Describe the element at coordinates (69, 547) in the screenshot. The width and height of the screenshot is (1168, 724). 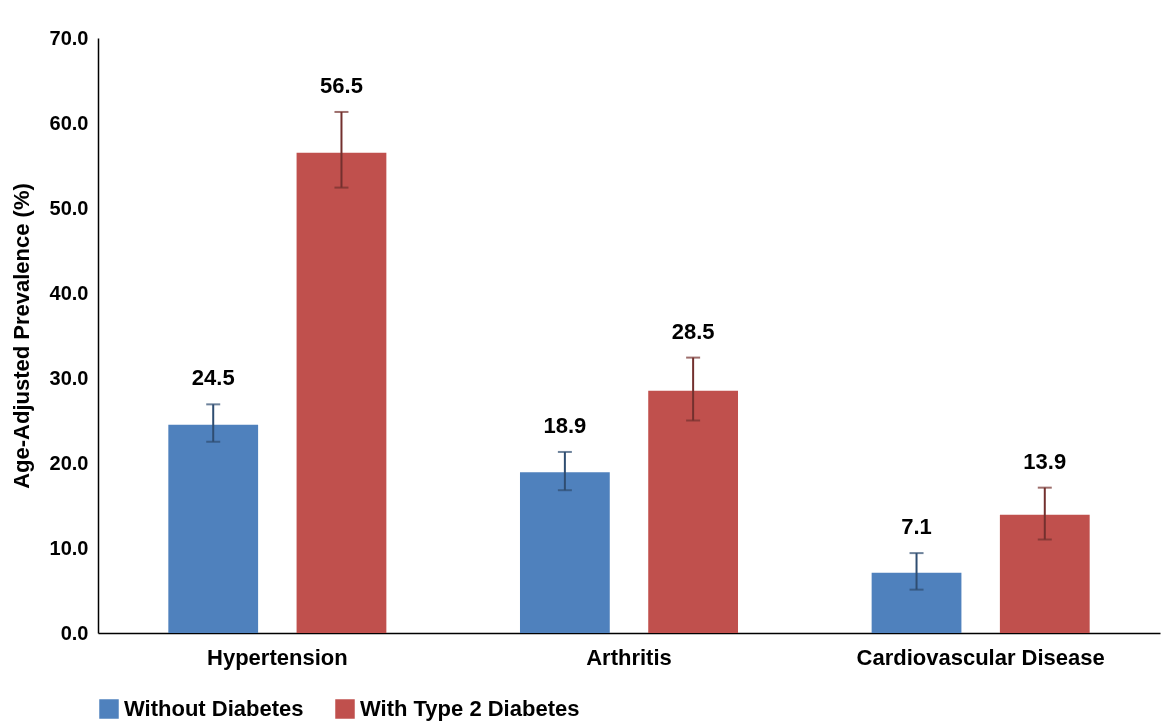
I see `y-tick-label: 10.0` at that location.